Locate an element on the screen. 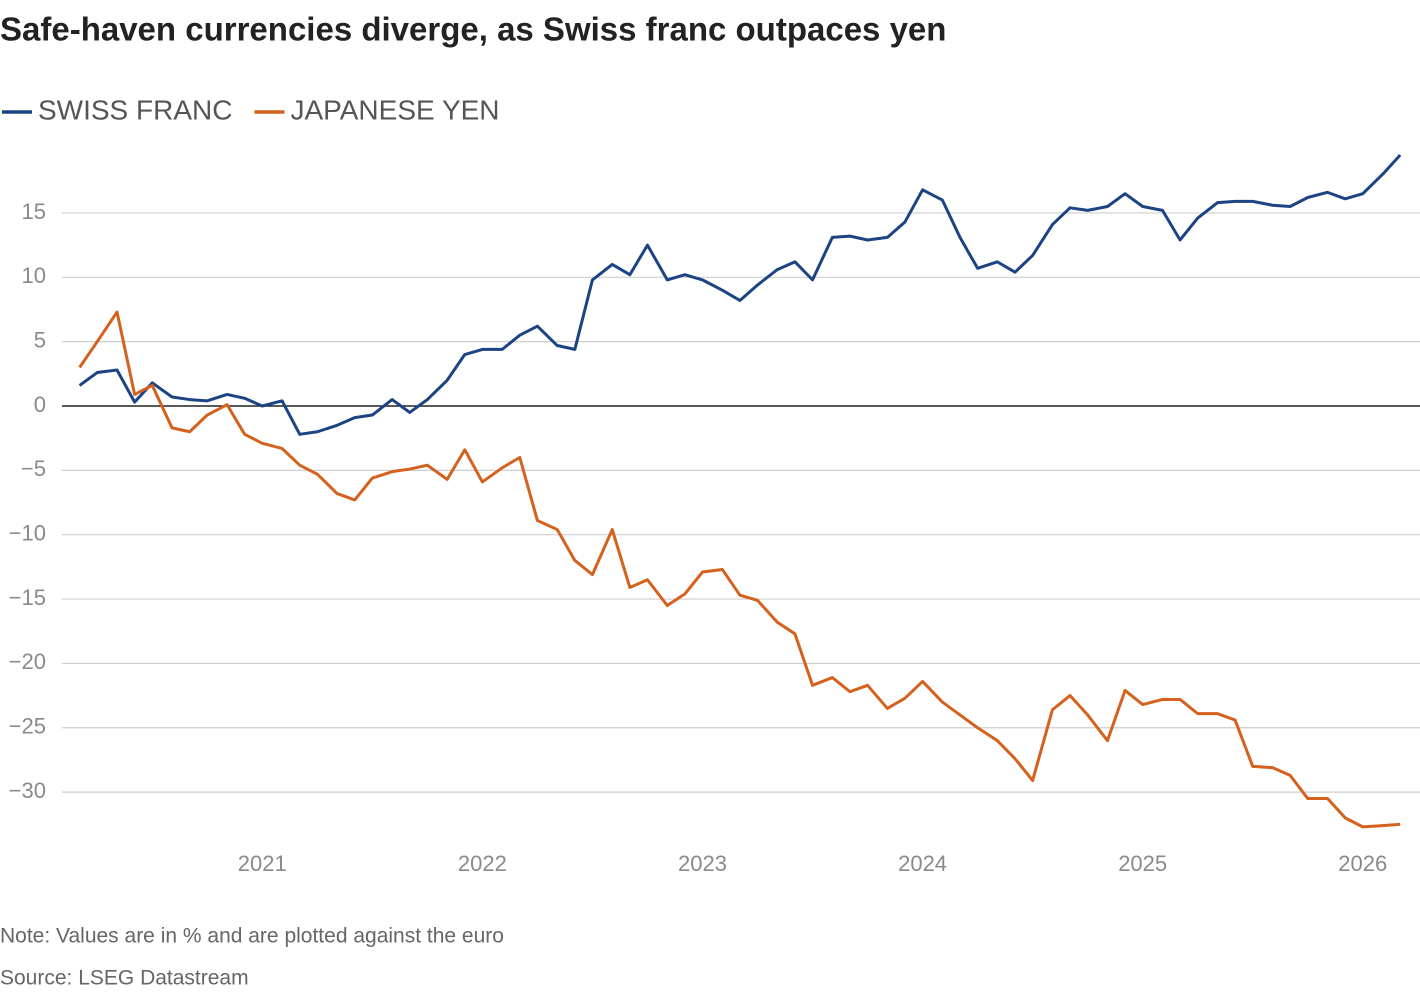 This screenshot has width=1420, height=999. y-tick-label: 10 is located at coordinates (34, 275).